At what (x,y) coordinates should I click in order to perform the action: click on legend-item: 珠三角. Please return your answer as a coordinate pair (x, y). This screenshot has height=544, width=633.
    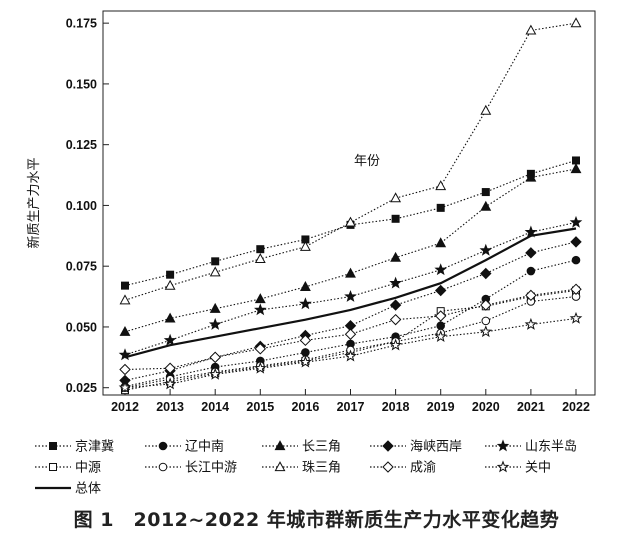
    Looking at the image, I should click on (301, 468).